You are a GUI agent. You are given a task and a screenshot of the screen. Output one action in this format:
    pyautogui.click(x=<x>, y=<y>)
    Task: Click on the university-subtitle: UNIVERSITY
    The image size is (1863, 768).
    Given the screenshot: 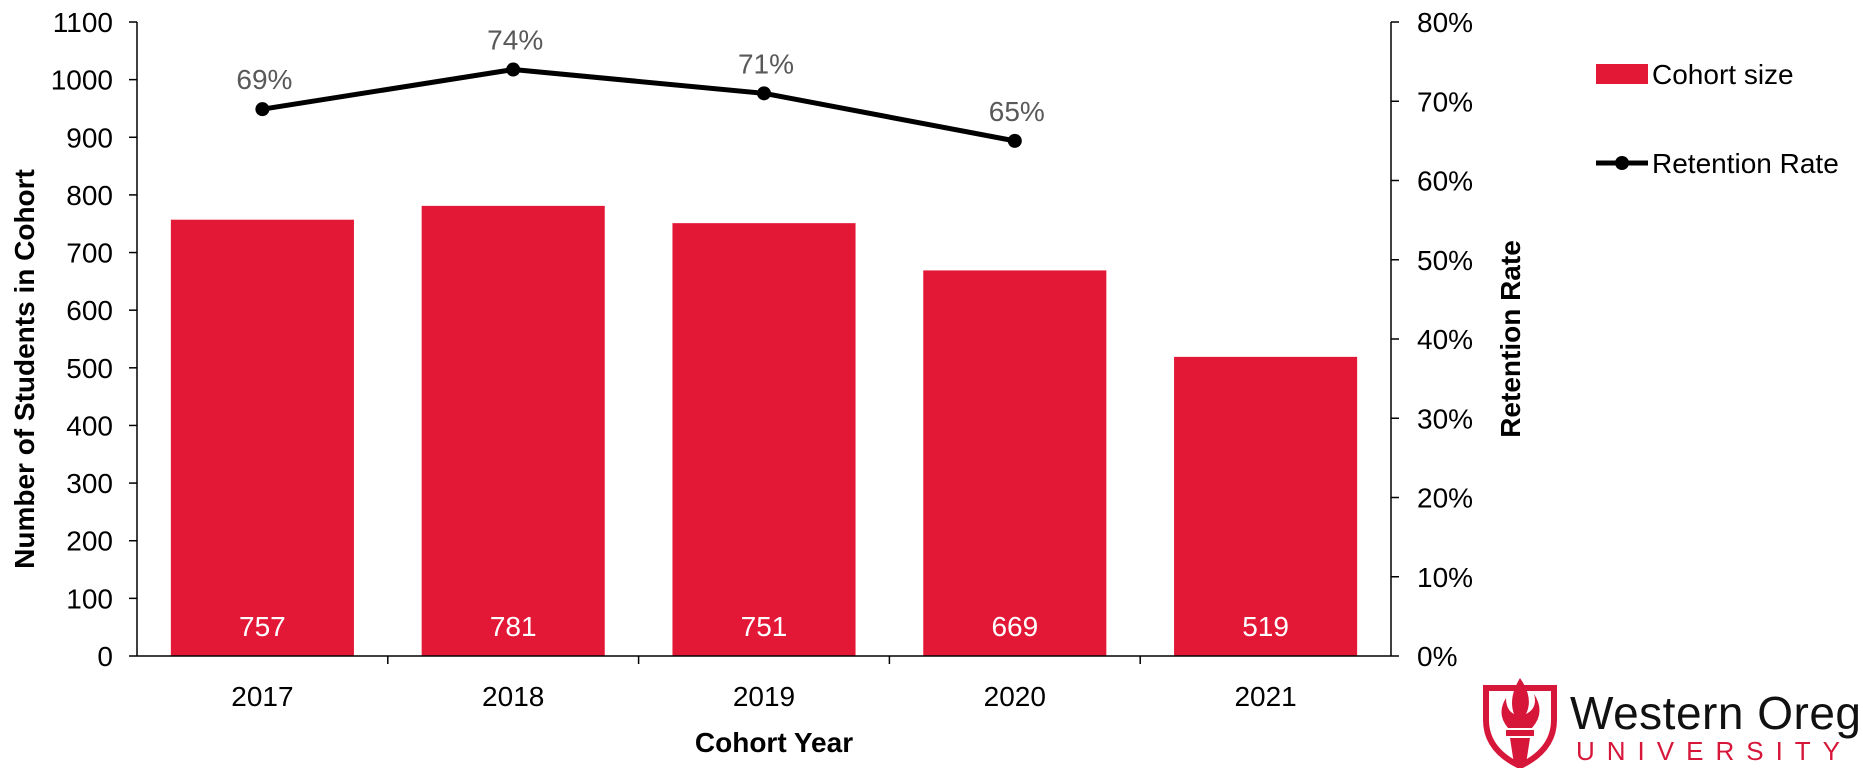 What is the action you would take?
    pyautogui.click(x=1714, y=751)
    